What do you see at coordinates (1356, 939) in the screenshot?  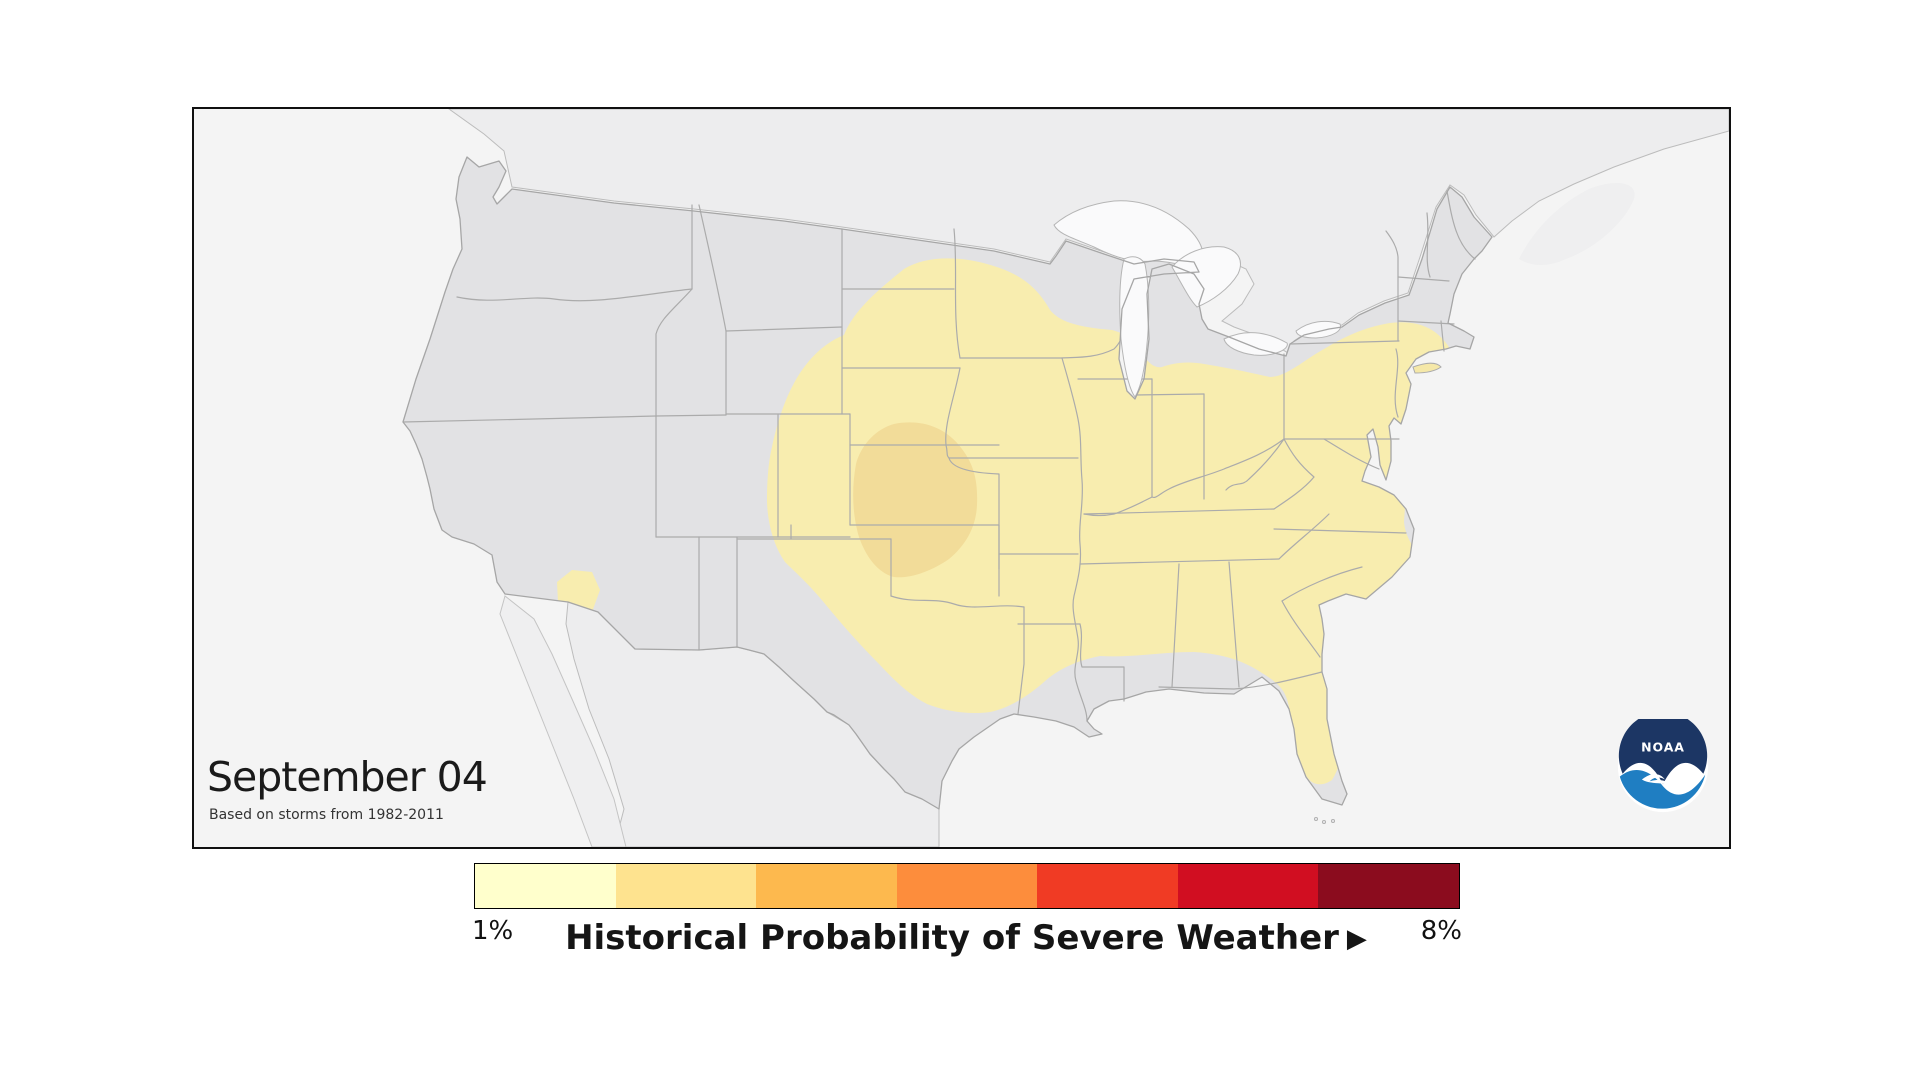 I see `next-day-arrow-button: ▶` at bounding box center [1356, 939].